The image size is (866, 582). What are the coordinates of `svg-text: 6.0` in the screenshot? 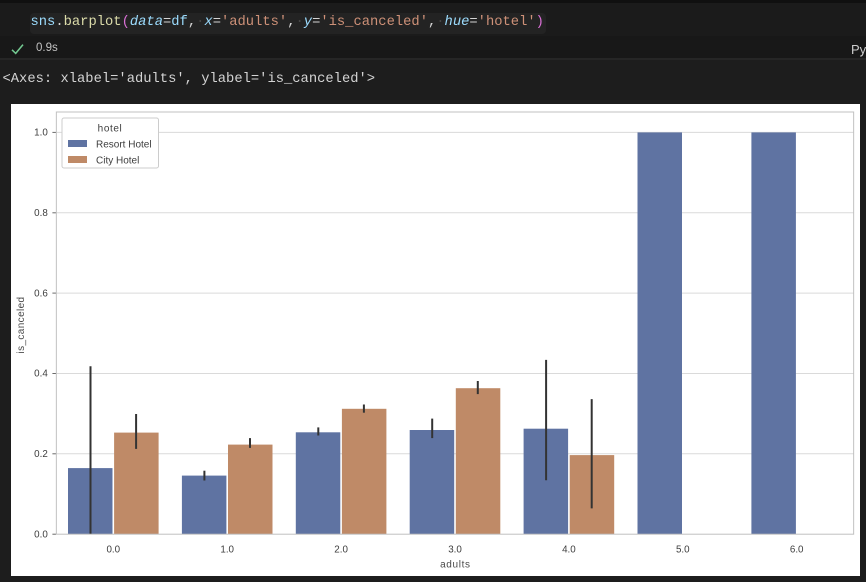 It's located at (797, 549).